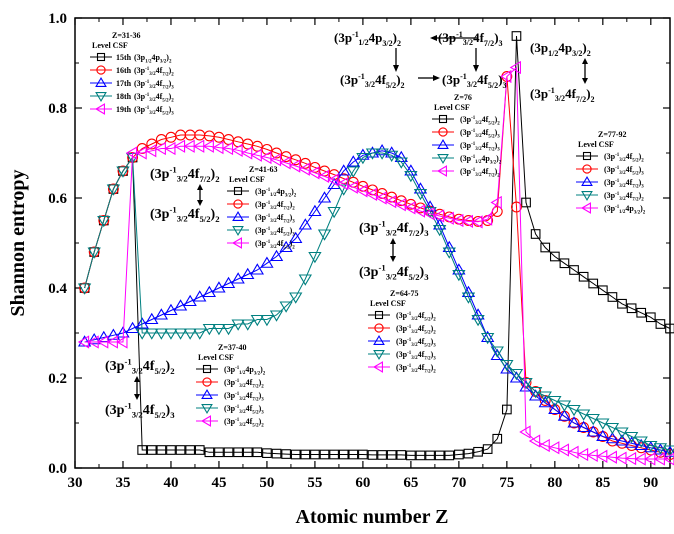 Image resolution: width=674 pixels, height=534 pixels. What do you see at coordinates (75, 483) in the screenshot?
I see `x-tick-label: 30` at bounding box center [75, 483].